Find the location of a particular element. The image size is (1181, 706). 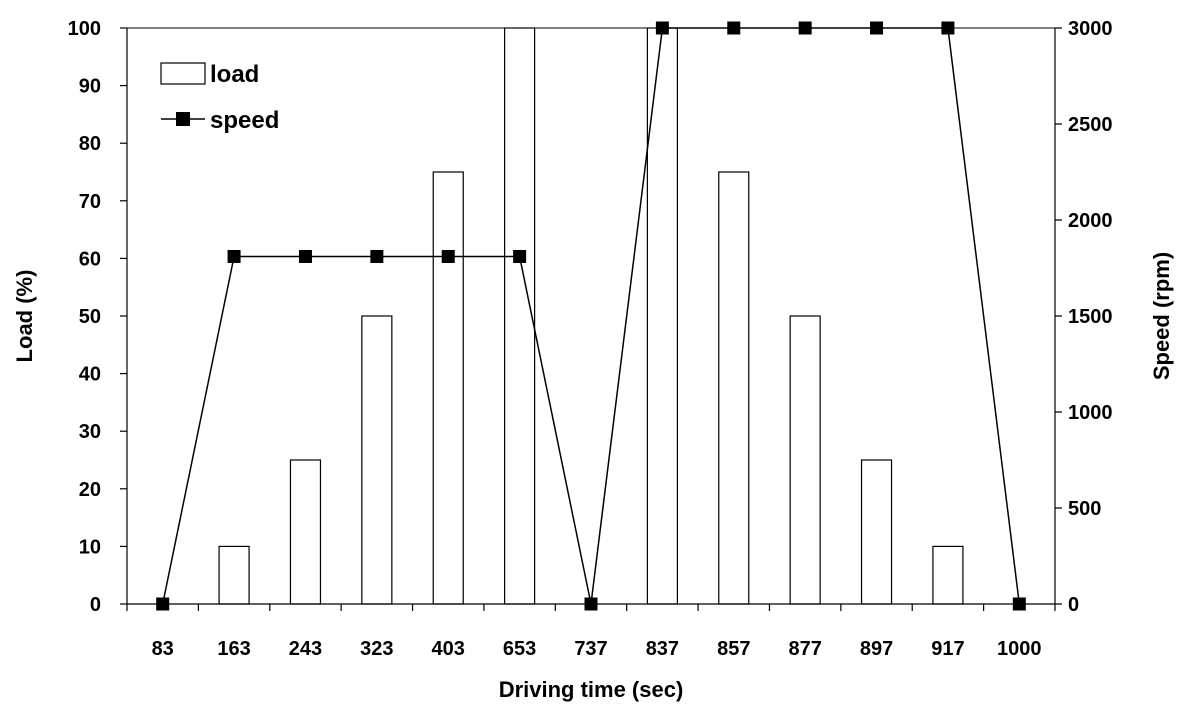

legend-load-label: load is located at coordinates (234, 74).